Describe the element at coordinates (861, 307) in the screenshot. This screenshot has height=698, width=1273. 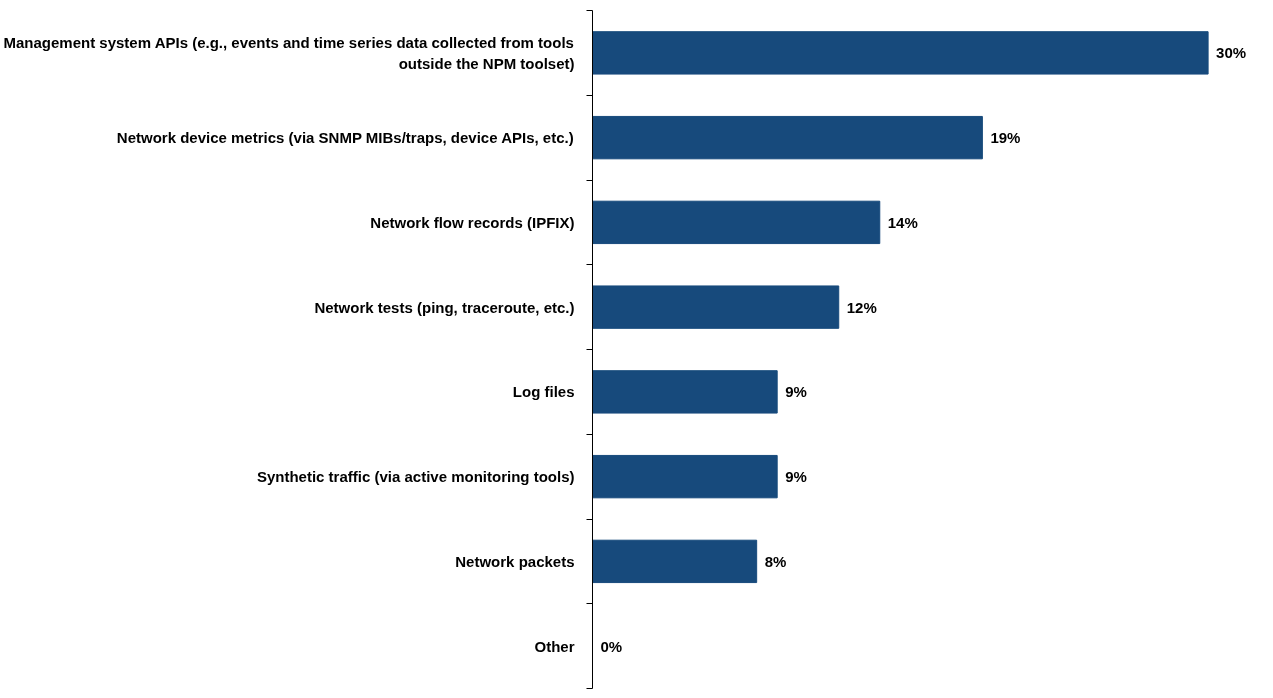
I see `data-label: 12%` at that location.